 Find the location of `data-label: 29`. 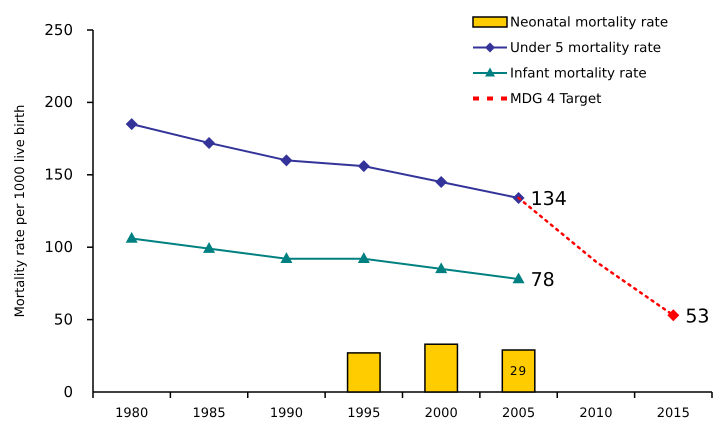

data-label: 29 is located at coordinates (519, 371).